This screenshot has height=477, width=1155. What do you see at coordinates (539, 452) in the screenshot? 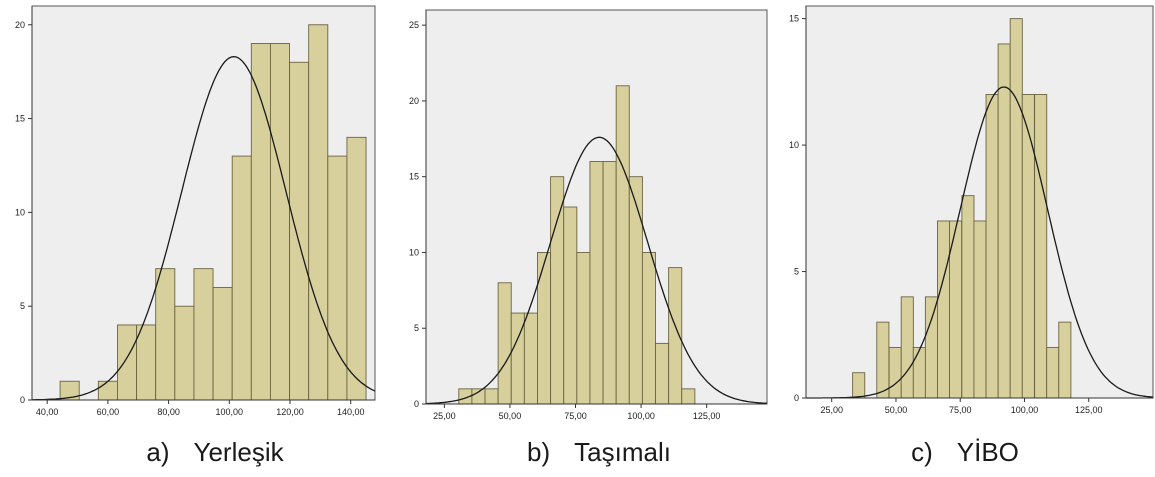
I see `caption-b-letter: b)` at bounding box center [539, 452].